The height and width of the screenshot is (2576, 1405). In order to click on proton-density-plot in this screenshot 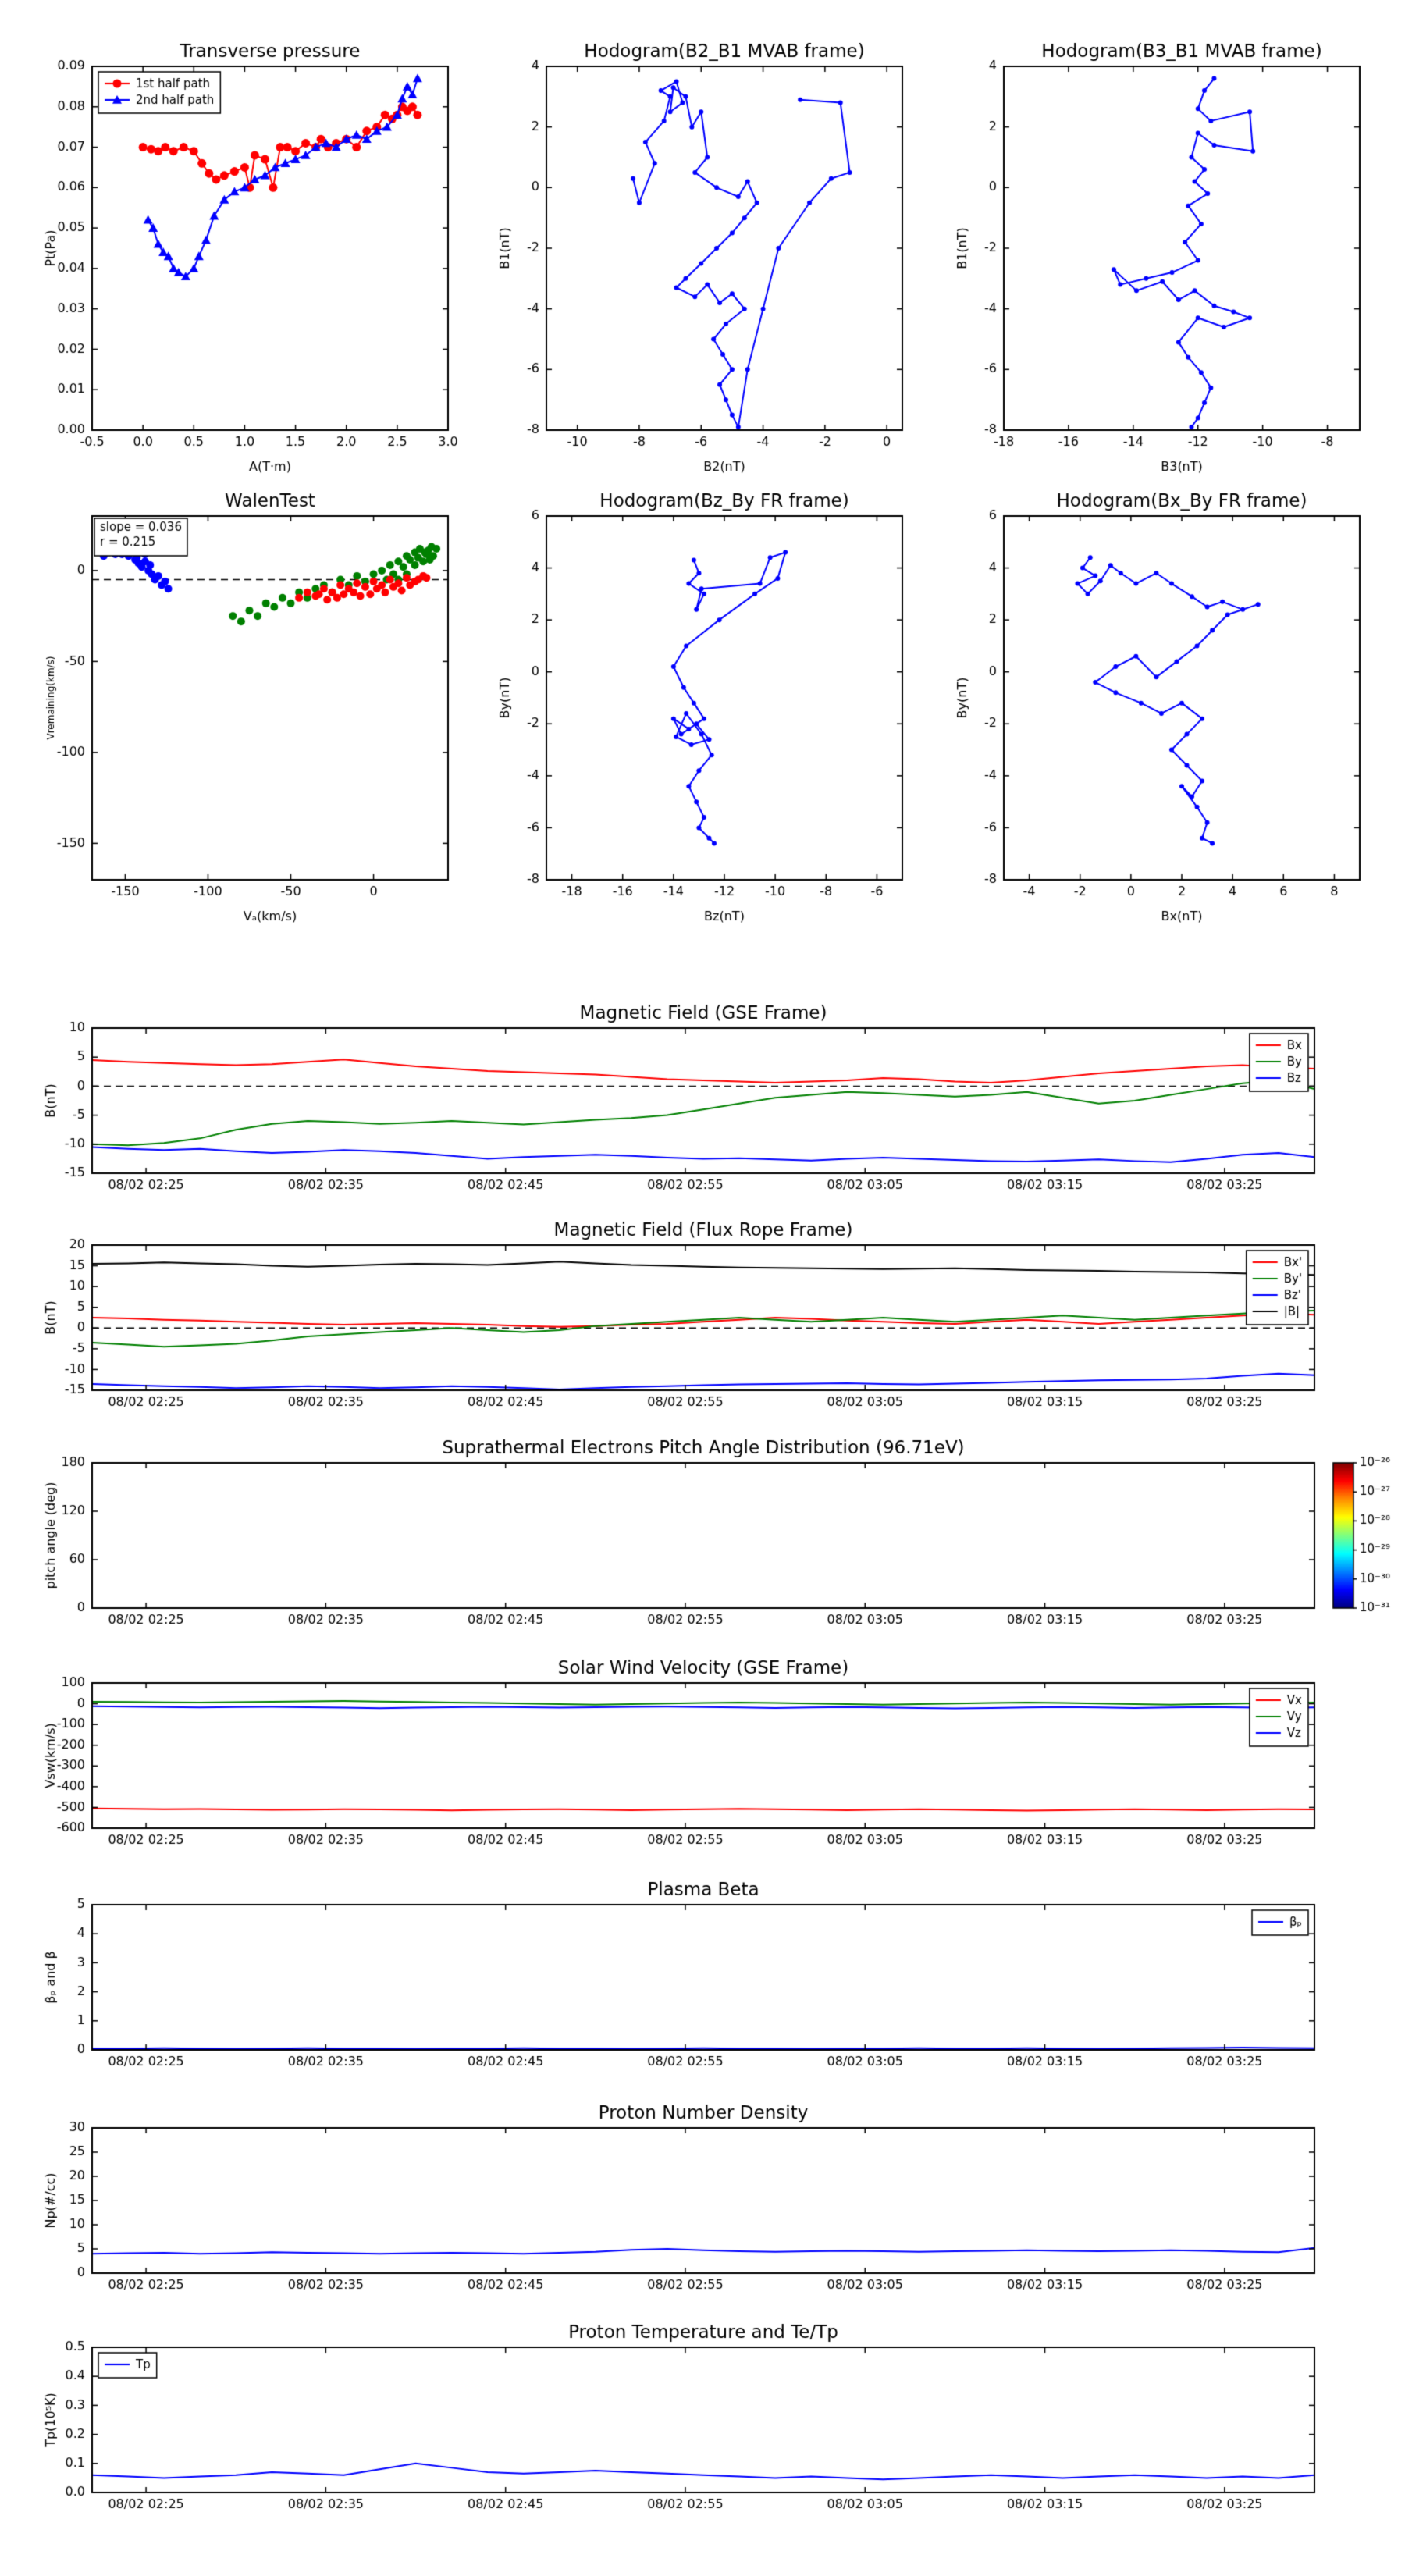, I will do `click(721, 2203)`.